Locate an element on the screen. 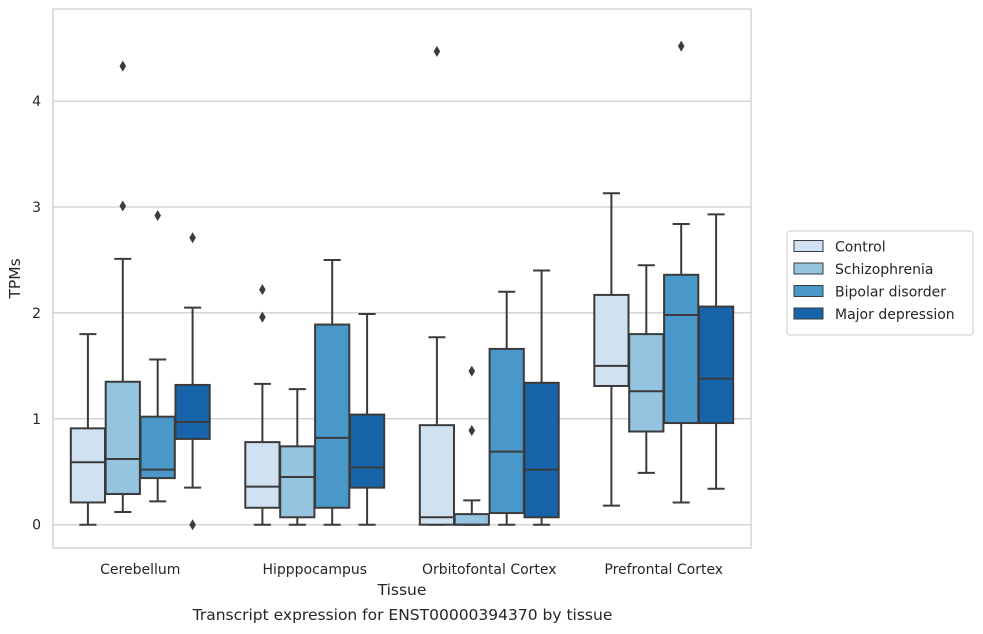 This screenshot has height=634, width=983. y-tick-label: 2 is located at coordinates (36, 314).